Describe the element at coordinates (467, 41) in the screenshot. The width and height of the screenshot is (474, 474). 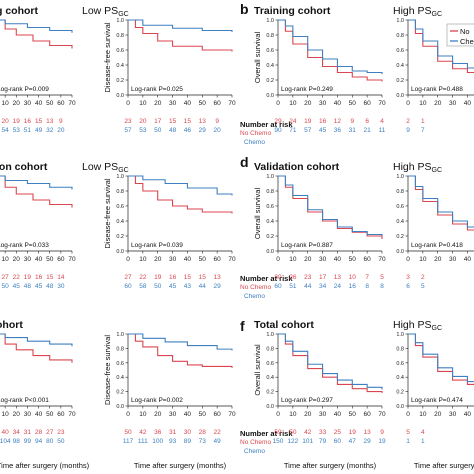
I see `legend-label-chemo: Che` at that location.